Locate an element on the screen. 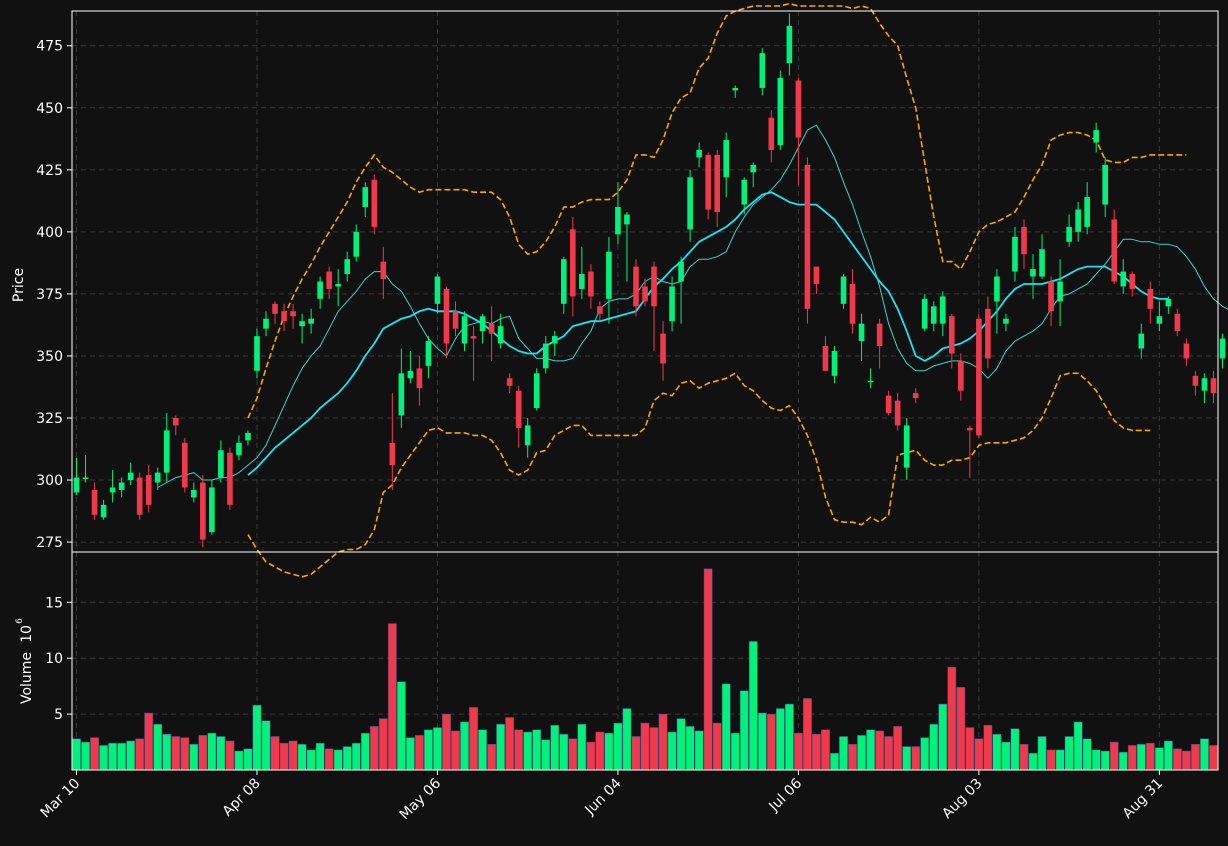 The width and height of the screenshot is (1228, 846). price-tick-label: 375 is located at coordinates (49, 295).